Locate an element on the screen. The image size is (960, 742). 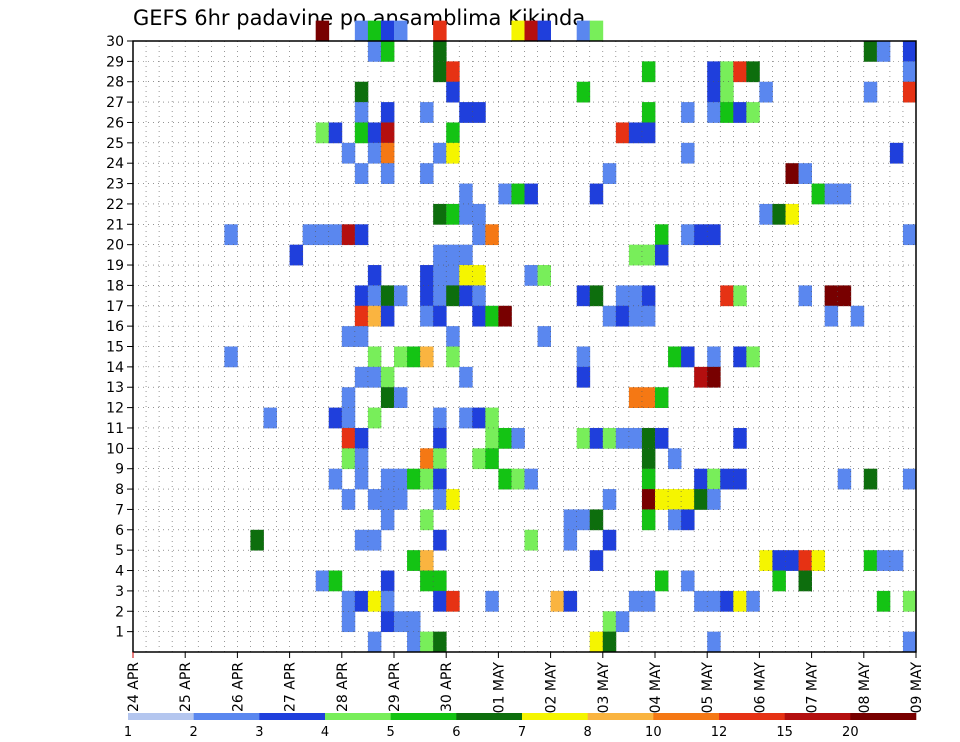
colorbar-label: 7 is located at coordinates (522, 732).